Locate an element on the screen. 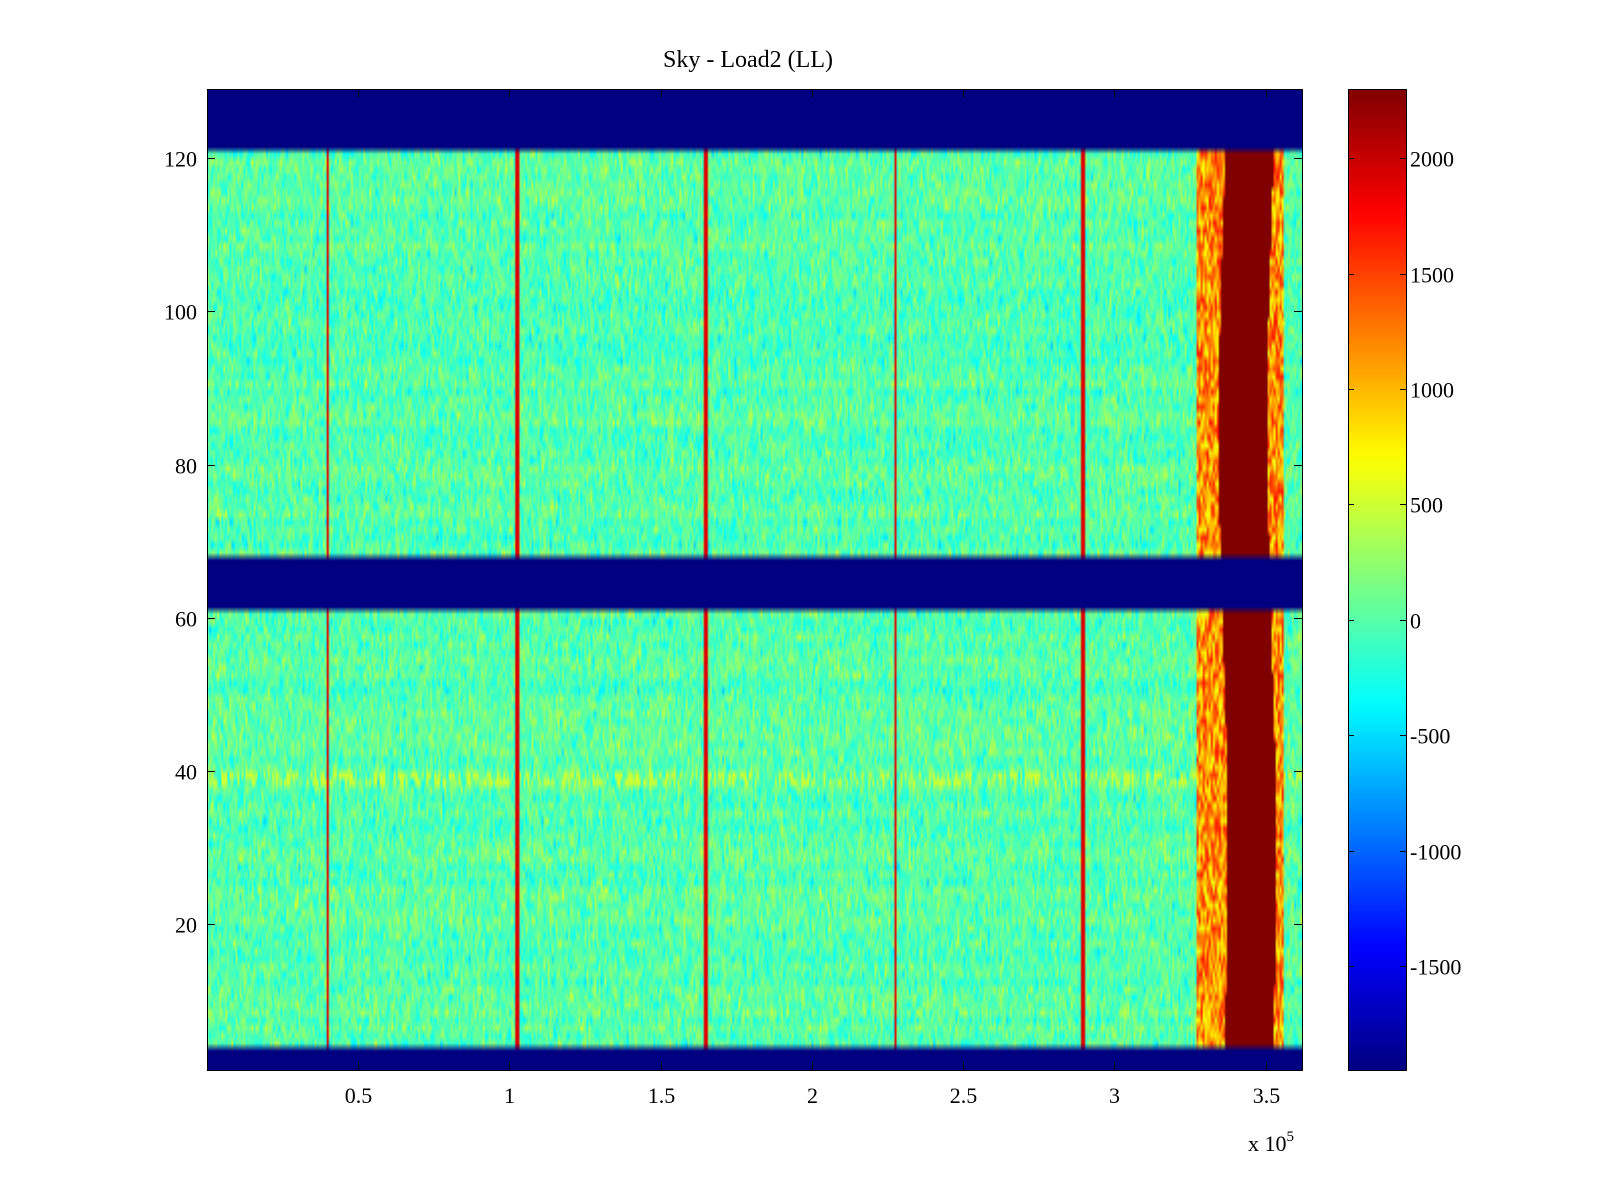 The width and height of the screenshot is (1600, 1200). x-multiplier-base: x 10 is located at coordinates (1267, 1143).